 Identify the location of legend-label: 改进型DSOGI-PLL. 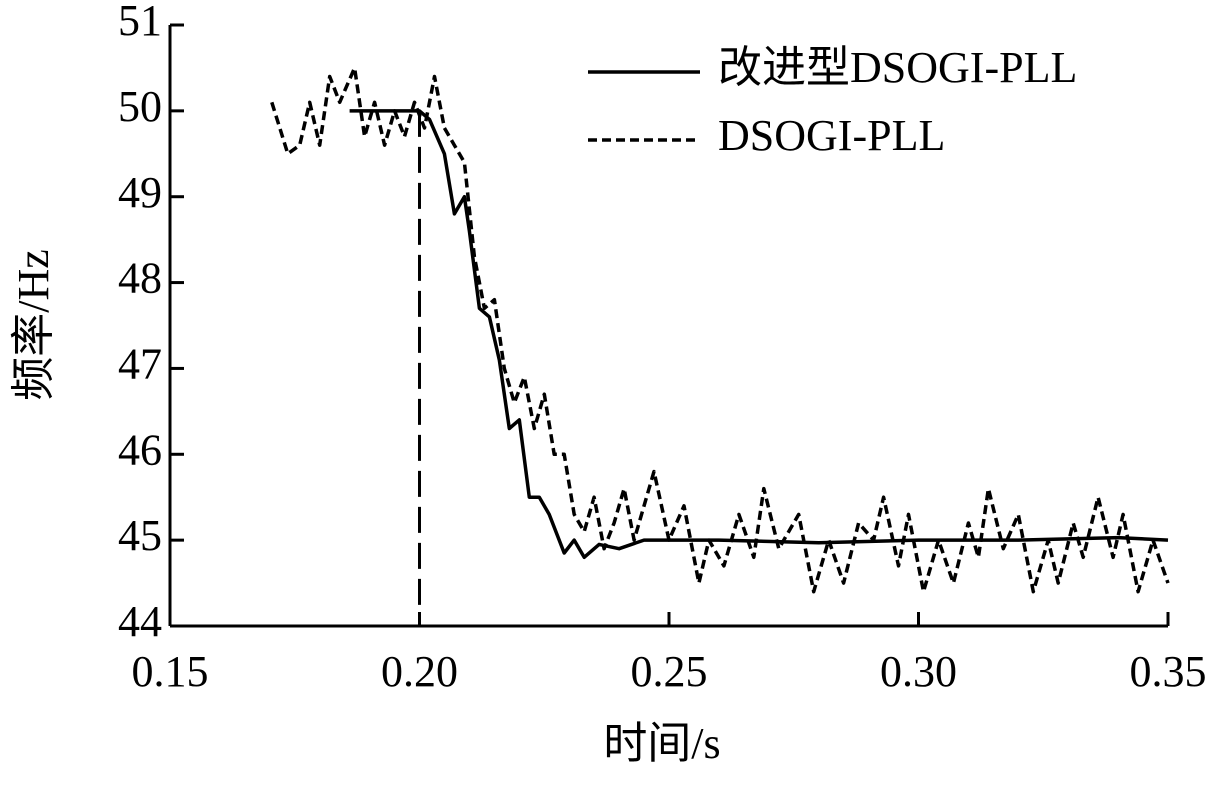
(897, 67).